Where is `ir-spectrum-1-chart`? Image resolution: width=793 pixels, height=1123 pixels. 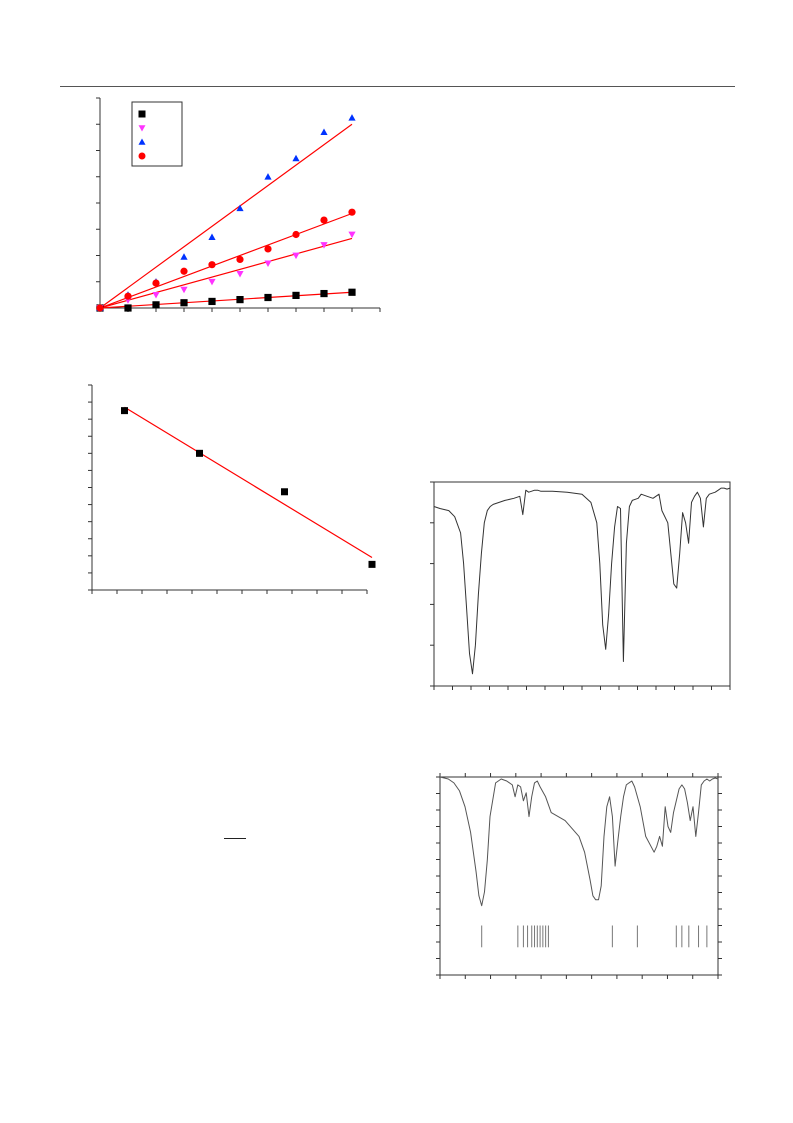
ir-spectrum-1-chart is located at coordinates (580, 585).